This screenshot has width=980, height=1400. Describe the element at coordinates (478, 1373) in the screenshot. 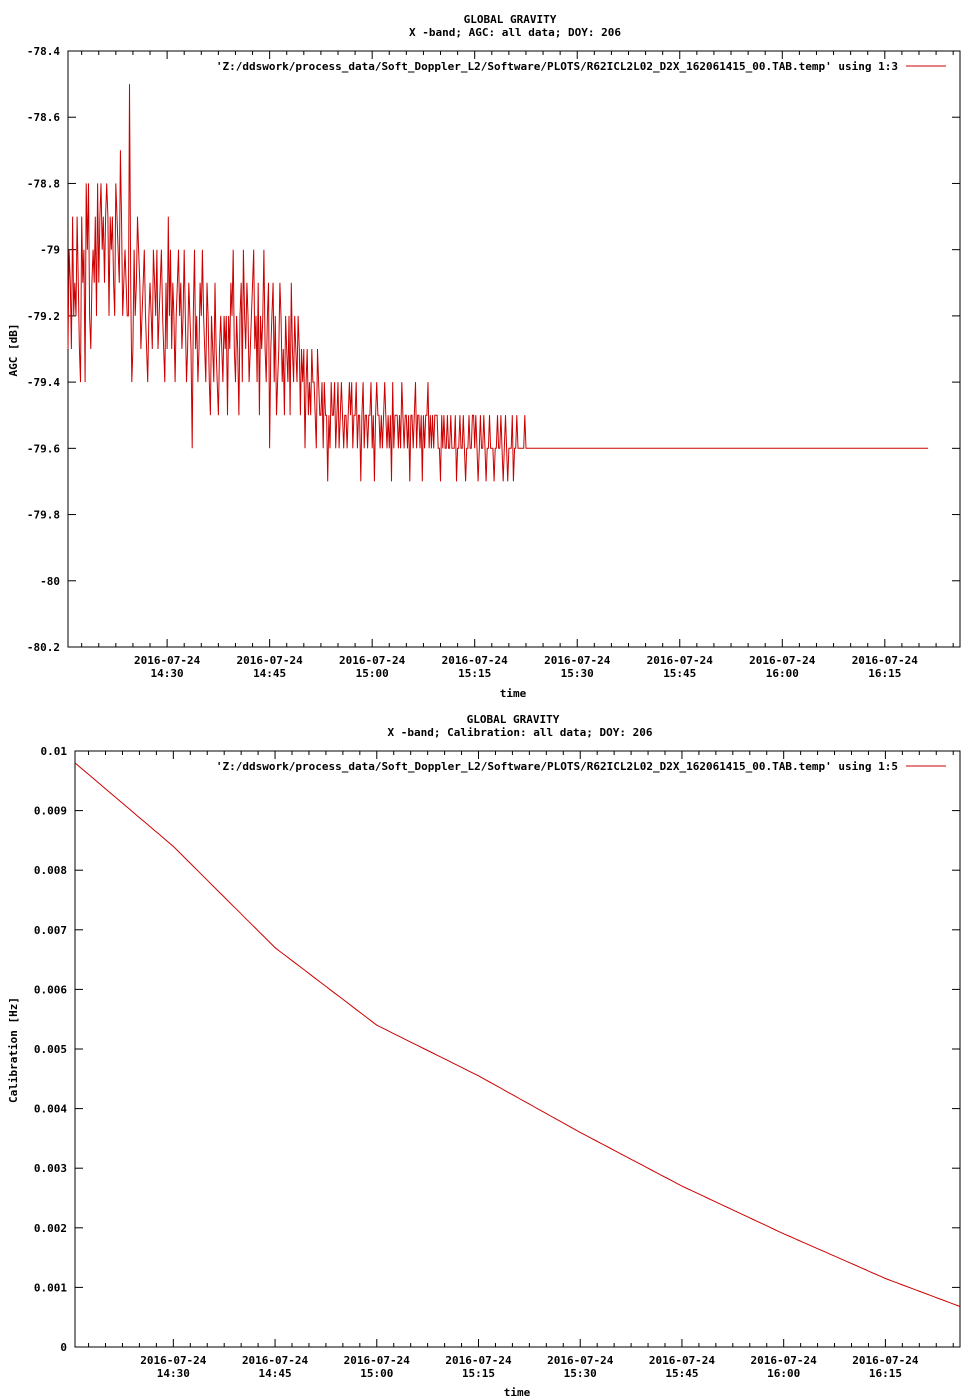

I see `calibration-x-tick-time-label: 15:15` at that location.